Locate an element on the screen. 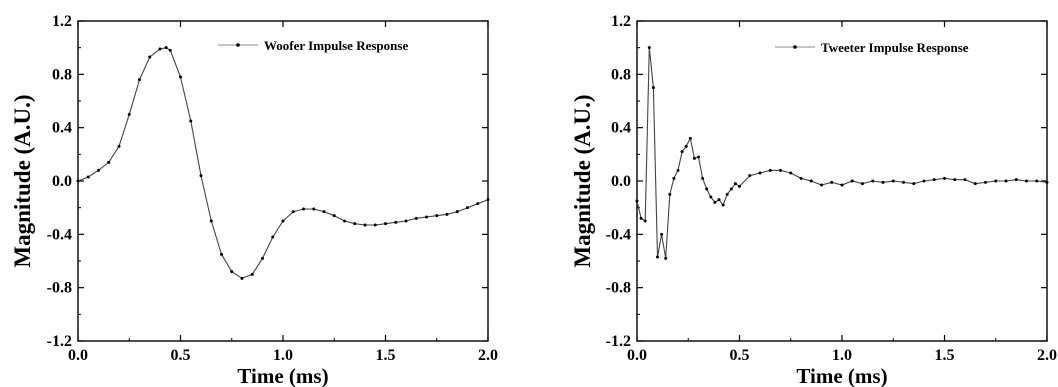 The image size is (1058, 387). legend-label: Tweeter Impulse Response is located at coordinates (895, 47).